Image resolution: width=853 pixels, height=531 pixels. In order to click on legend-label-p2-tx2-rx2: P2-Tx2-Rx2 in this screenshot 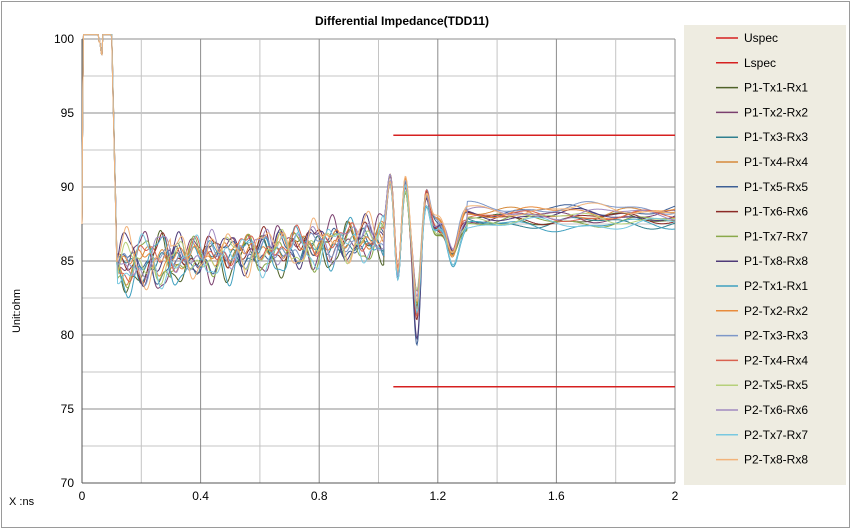, I will do `click(776, 311)`.